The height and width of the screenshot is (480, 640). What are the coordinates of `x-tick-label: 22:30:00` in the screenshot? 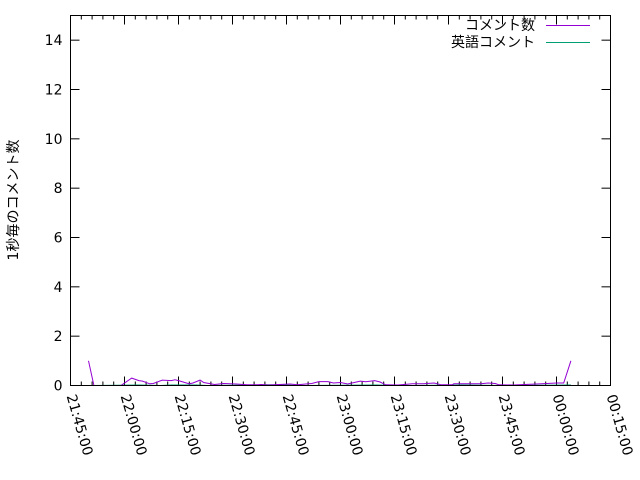 It's located at (241, 425).